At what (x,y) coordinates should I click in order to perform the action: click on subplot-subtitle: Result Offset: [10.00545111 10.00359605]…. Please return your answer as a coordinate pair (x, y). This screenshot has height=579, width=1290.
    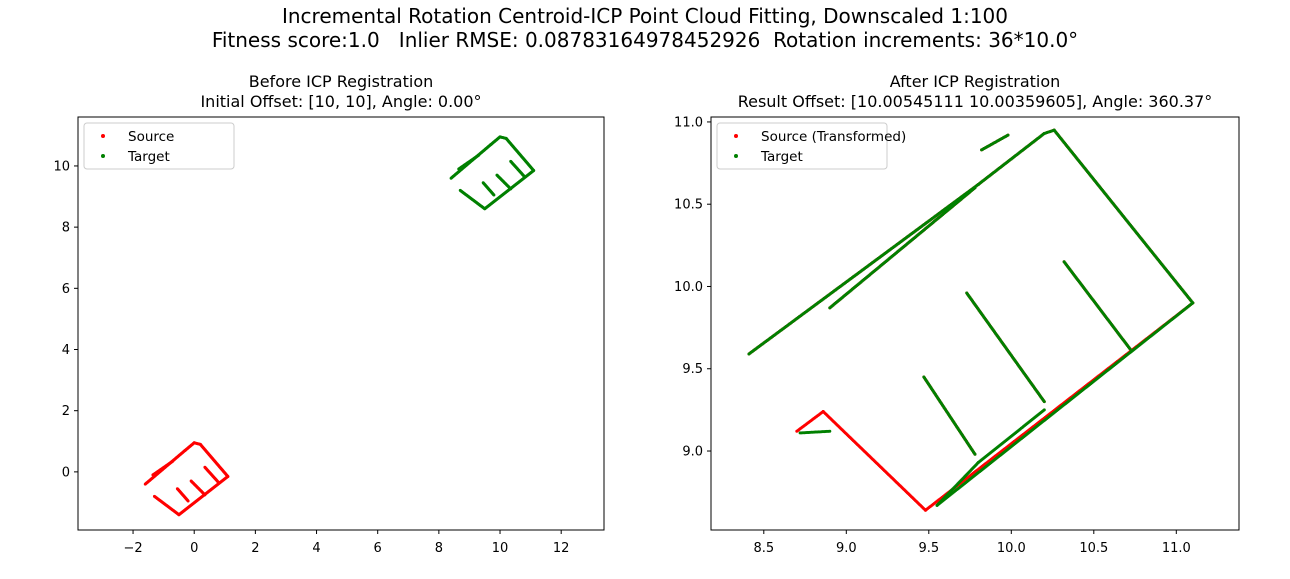
    Looking at the image, I should click on (975, 101).